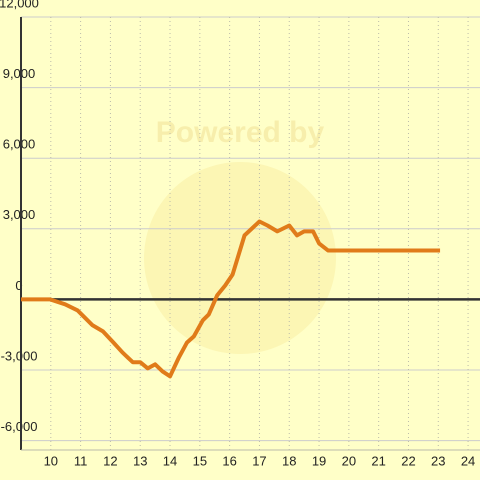 This screenshot has width=480, height=480. Describe the element at coordinates (170, 460) in the screenshot. I see `x-tick-label: 14` at that location.